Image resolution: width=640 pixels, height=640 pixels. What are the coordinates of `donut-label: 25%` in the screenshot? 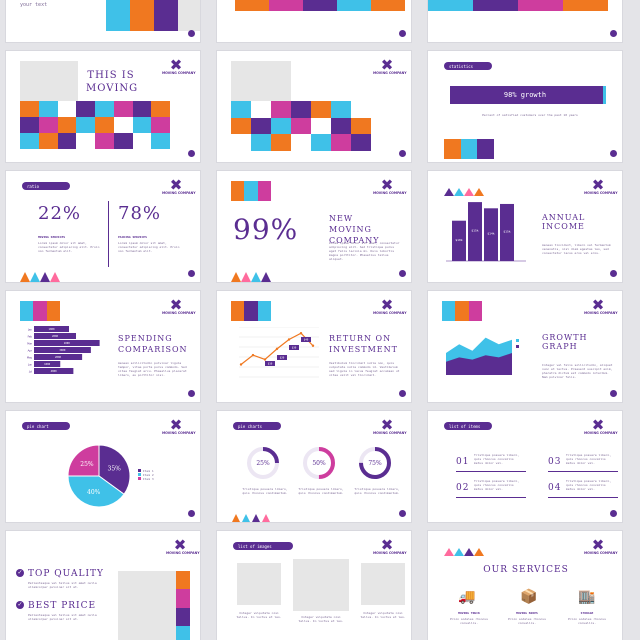 It's located at (263, 463).